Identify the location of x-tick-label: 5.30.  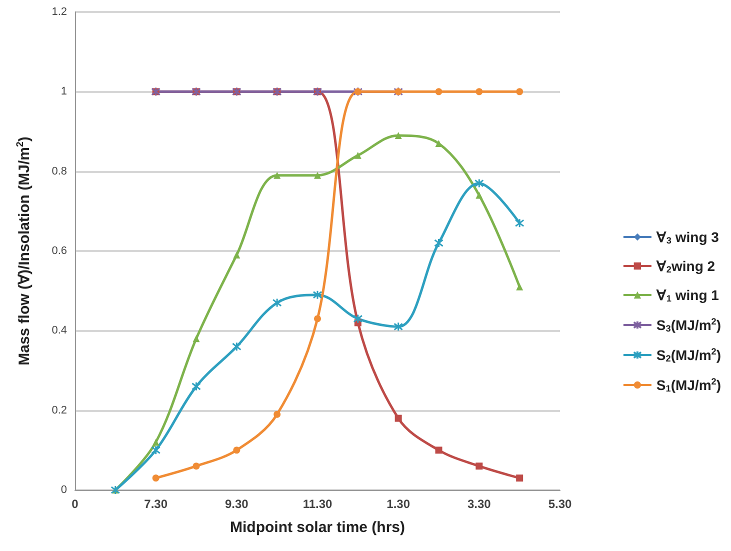
(560, 504).